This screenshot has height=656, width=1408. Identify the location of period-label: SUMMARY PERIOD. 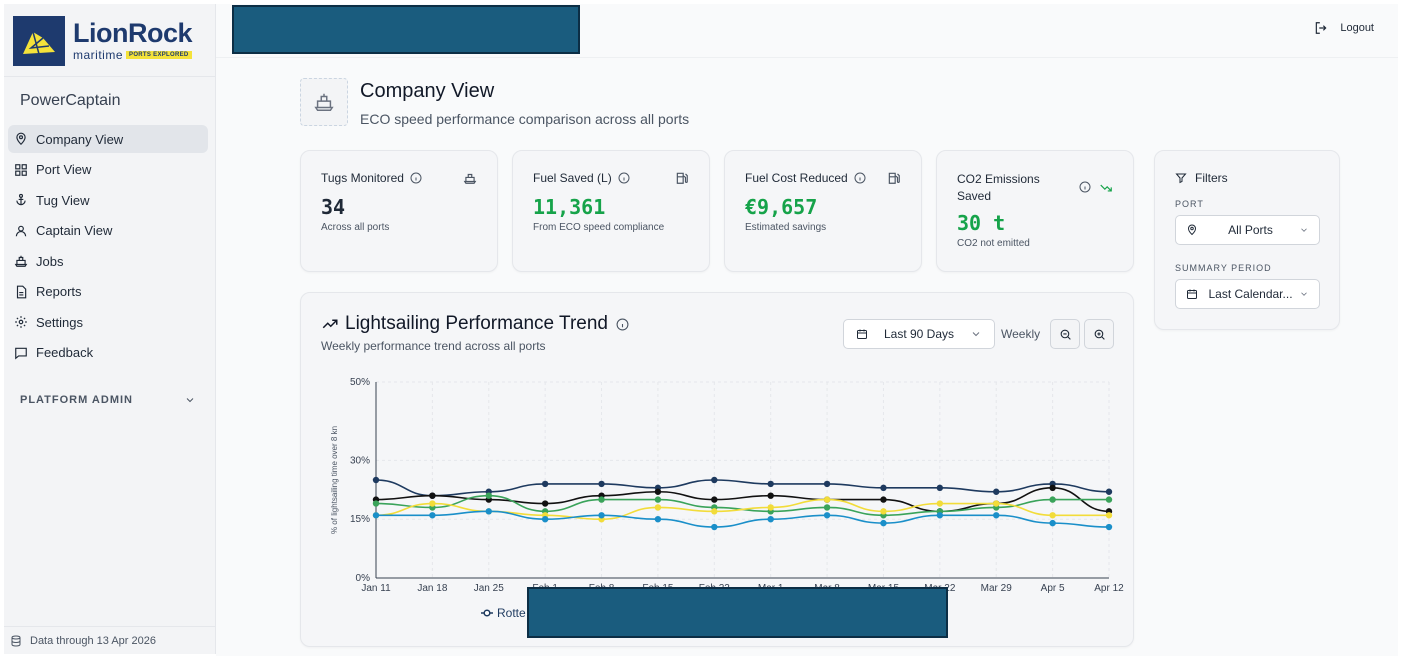
(1223, 268).